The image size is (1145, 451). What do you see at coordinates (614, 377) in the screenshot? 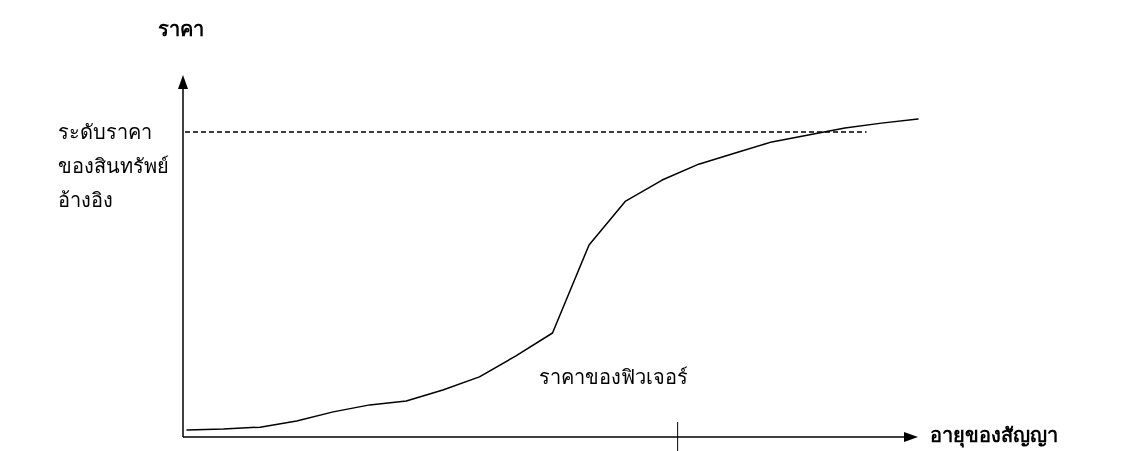
I see `series-label: ราคาของฟิวเจอร์` at bounding box center [614, 377].